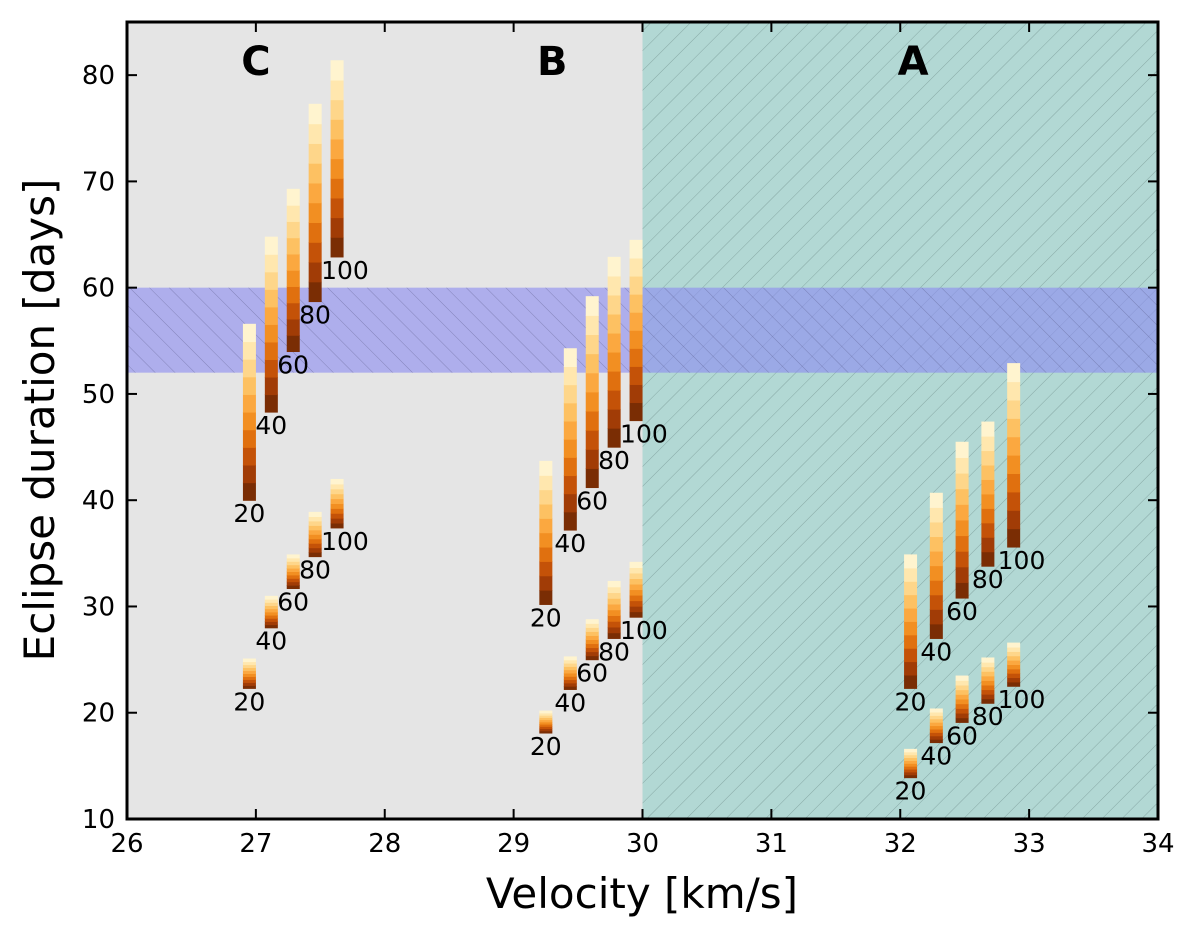  What do you see at coordinates (1157, 844) in the screenshot?
I see `x-tick-label: 34` at bounding box center [1157, 844].